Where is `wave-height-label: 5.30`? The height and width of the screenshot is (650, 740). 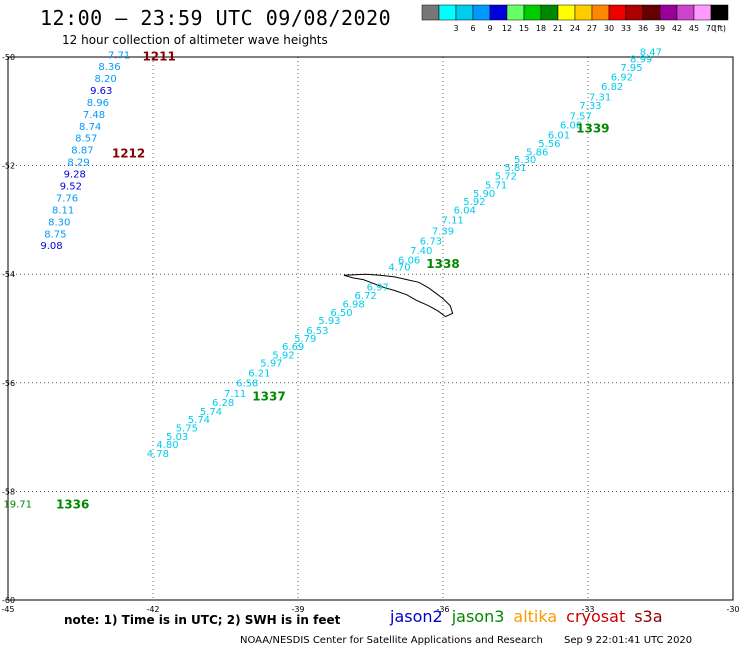 wave-height-label: 5.30 is located at coordinates (525, 160).